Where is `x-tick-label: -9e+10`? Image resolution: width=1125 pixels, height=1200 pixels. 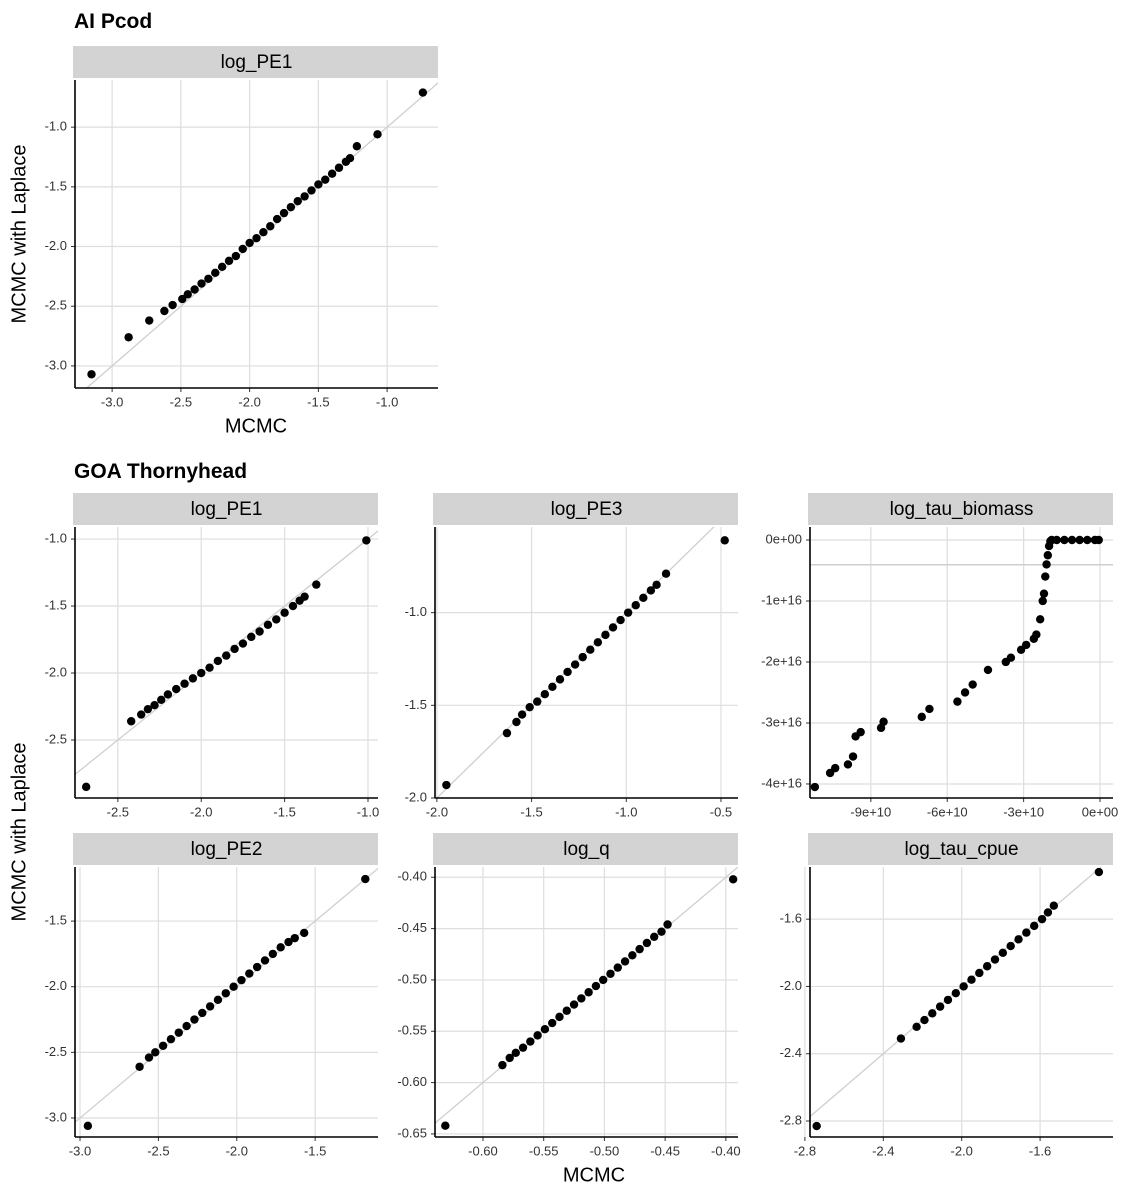
x-tick-label: -9e+10 is located at coordinates (870, 811).